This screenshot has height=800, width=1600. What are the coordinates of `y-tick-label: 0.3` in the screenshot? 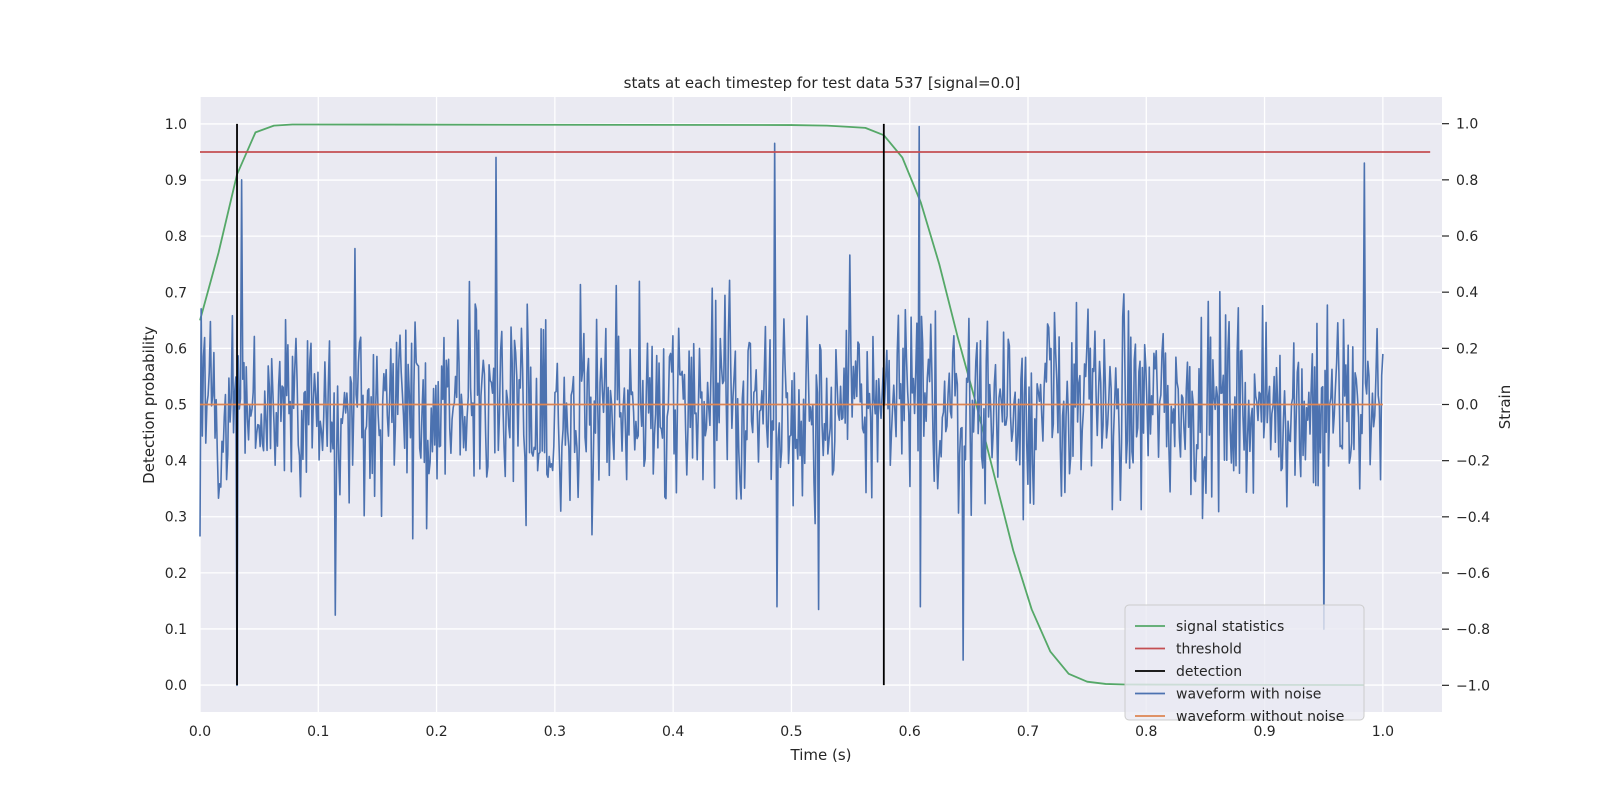 It's located at (176, 518).